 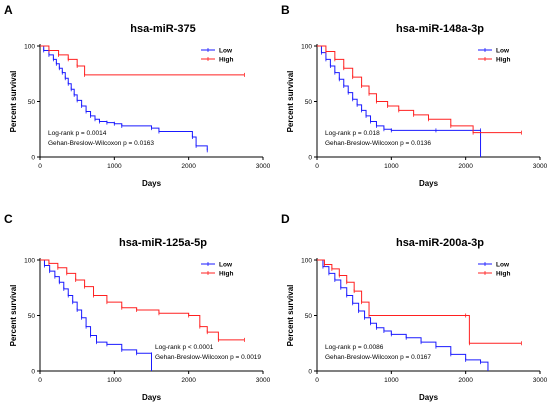 I want to click on stat-text: Gehan-Breslow-Wilcoxon p = 0.0019, so click(x=208, y=357).